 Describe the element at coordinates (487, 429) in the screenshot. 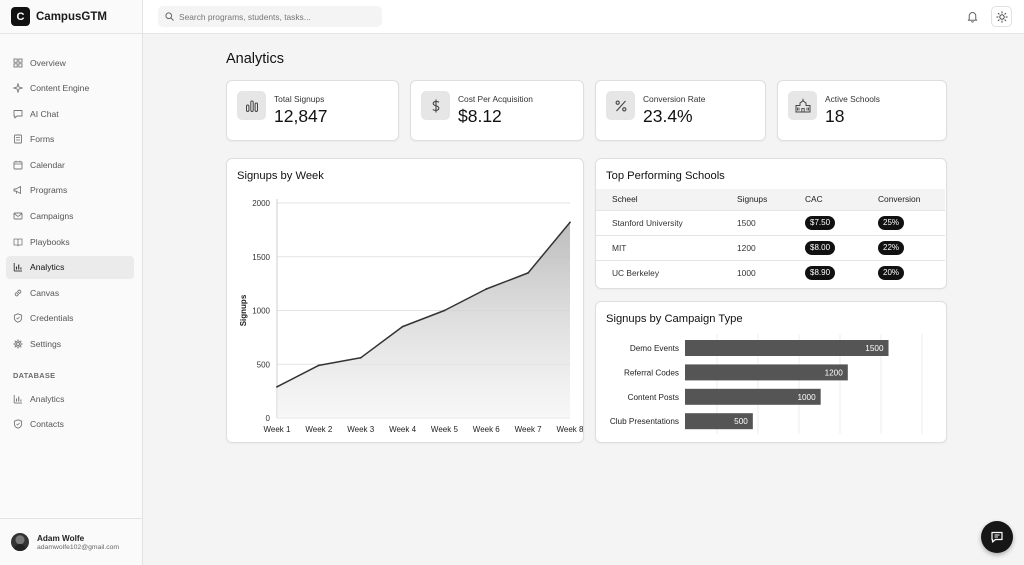

I see `x-tick-label: Week 6` at that location.